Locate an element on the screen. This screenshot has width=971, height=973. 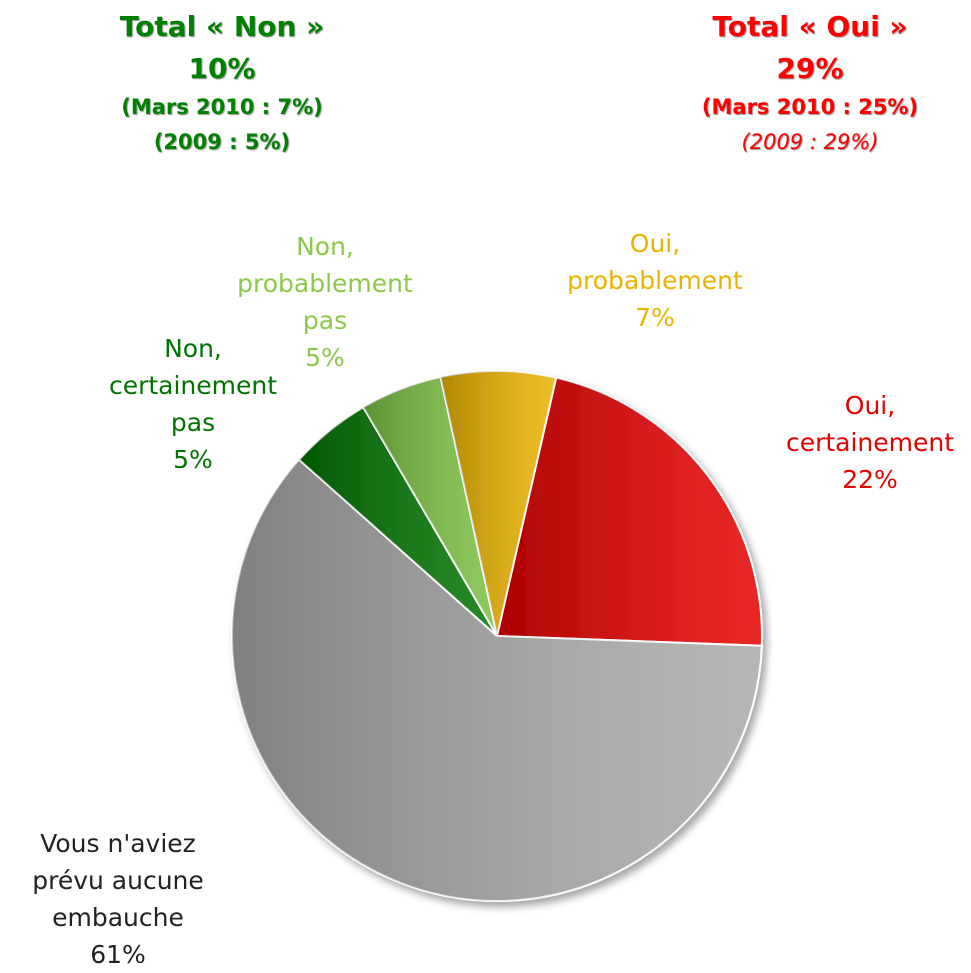
annotation-title: Total « Oui » is located at coordinates (810, 26).